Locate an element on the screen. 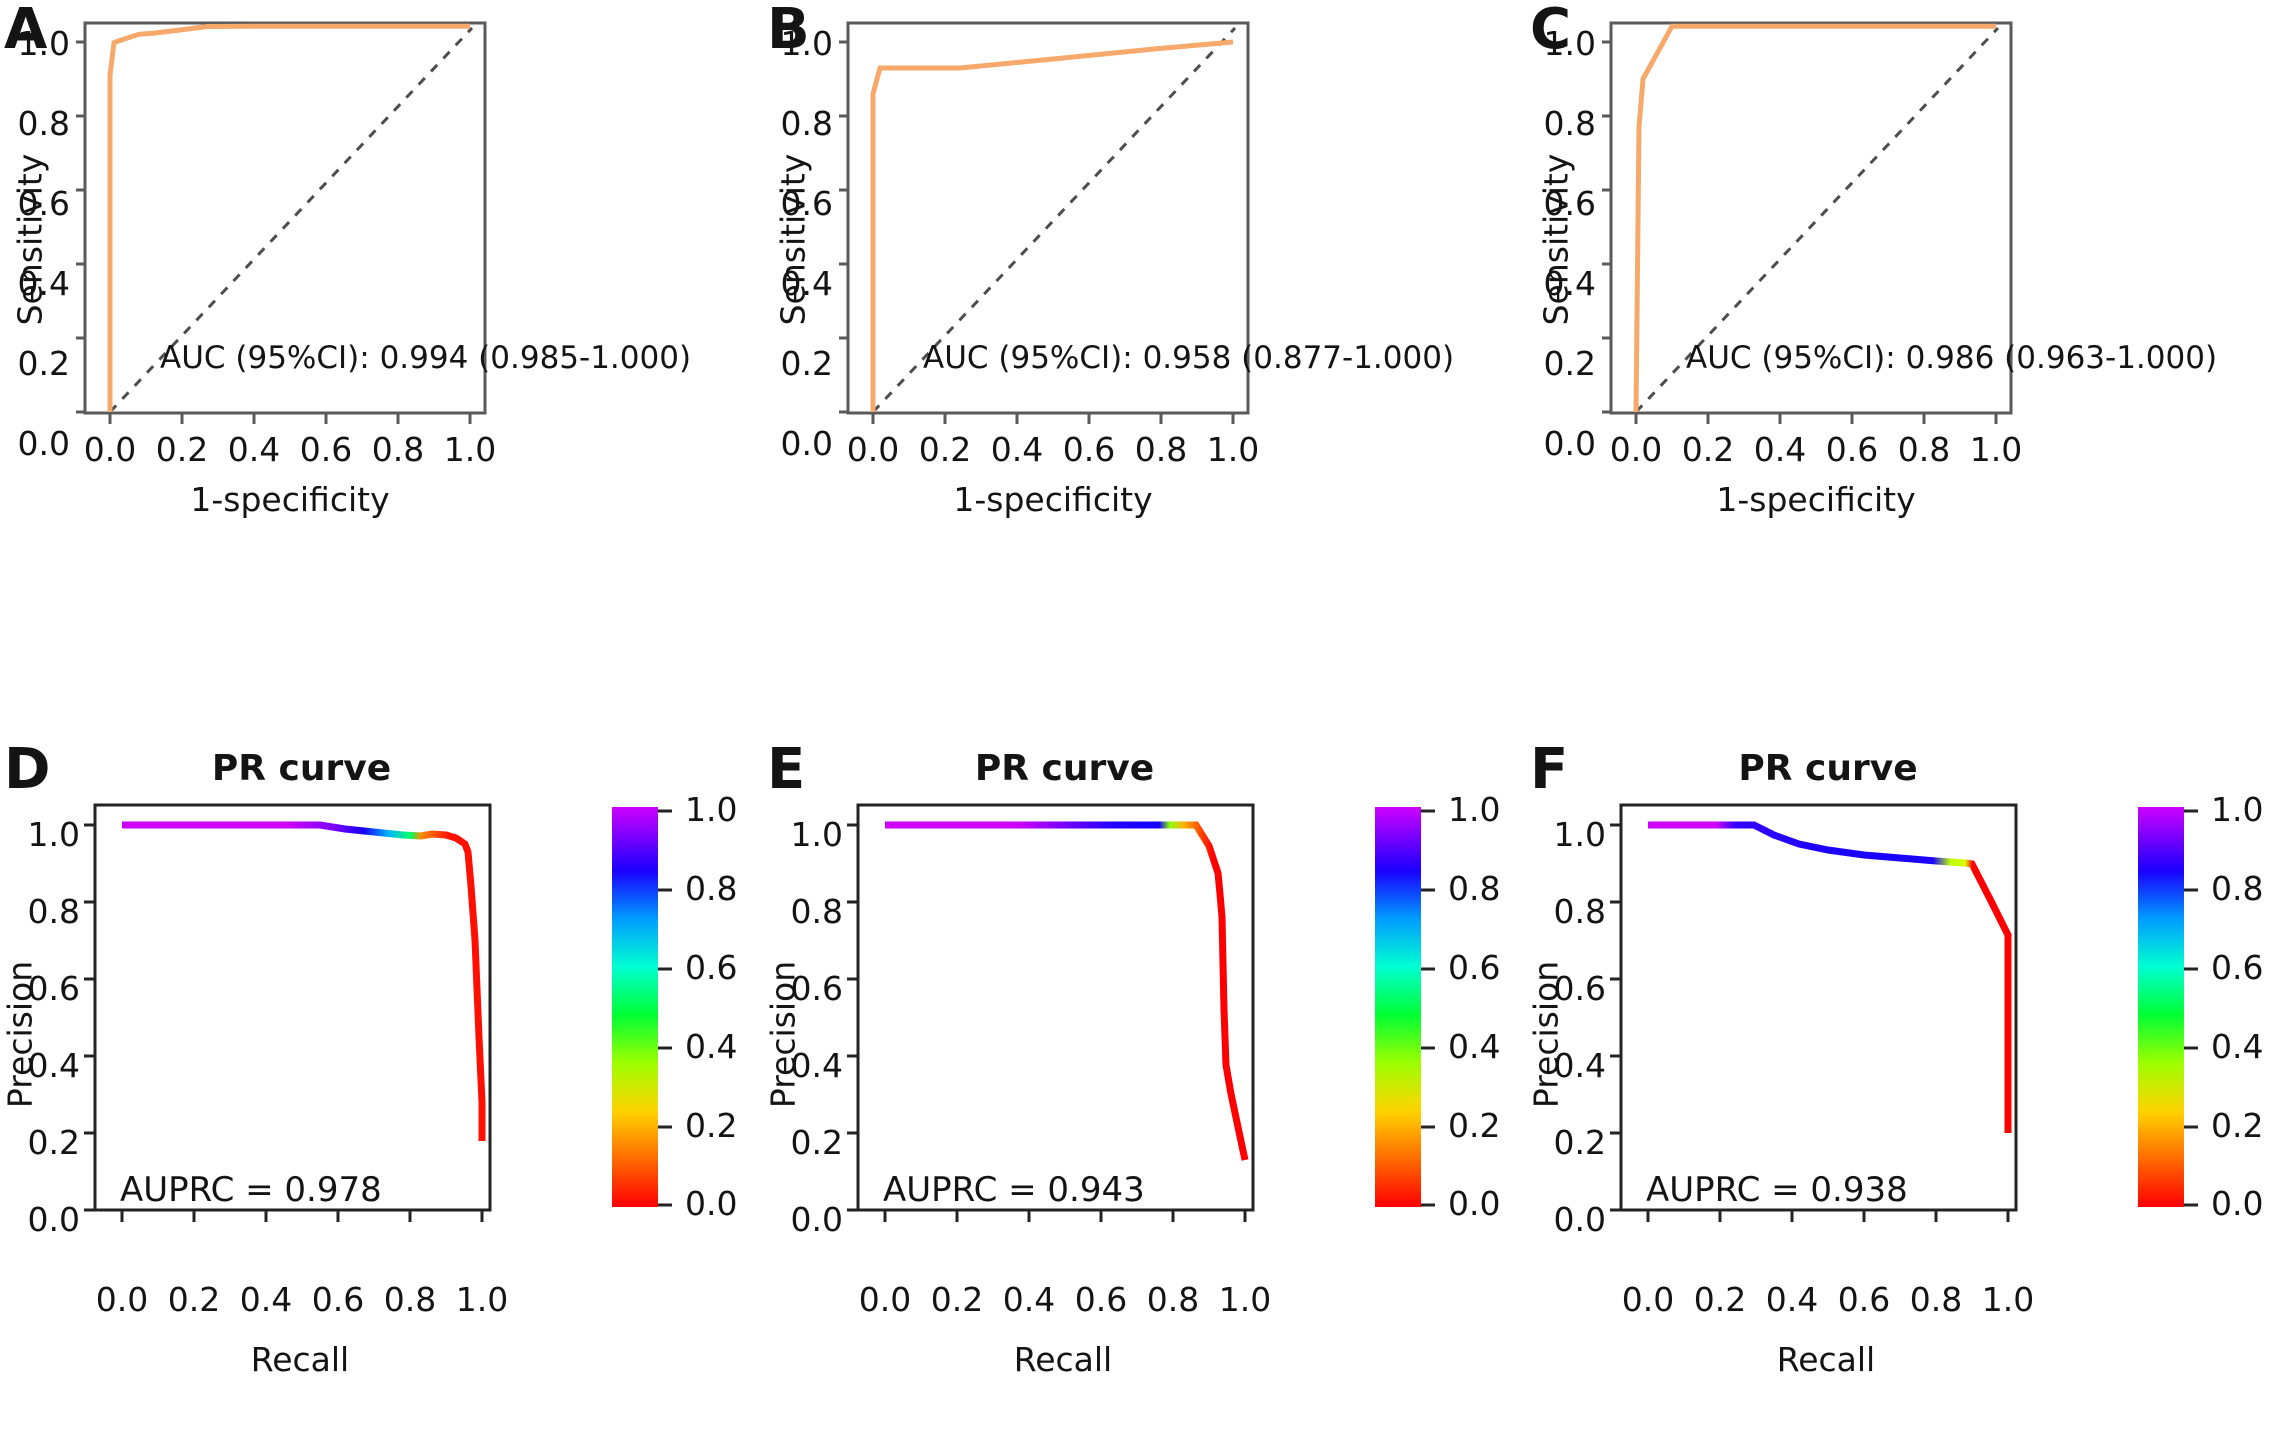 The image size is (2290, 1444). plot-title-e: PR curve is located at coordinates (1064, 768).